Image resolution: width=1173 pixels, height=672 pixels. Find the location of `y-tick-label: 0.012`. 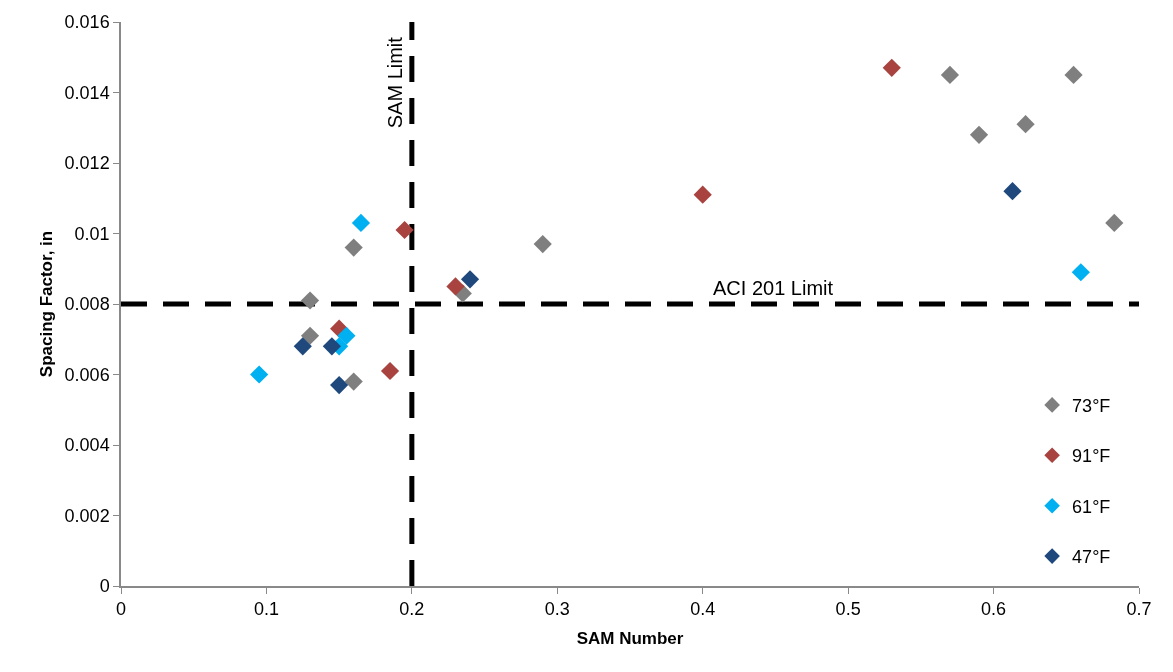

y-tick-label: 0.012 is located at coordinates (87, 163).